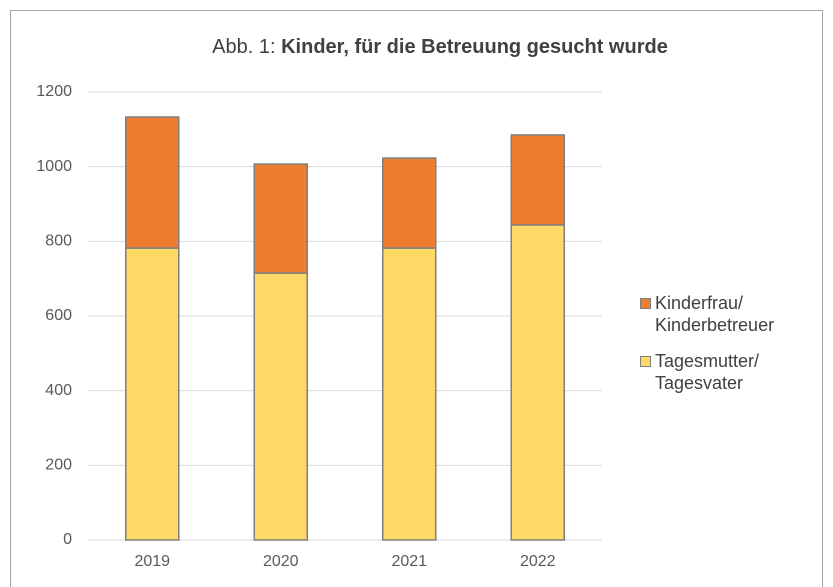 This screenshot has width=833, height=587. I want to click on y-tick-label: 800, so click(58, 241).